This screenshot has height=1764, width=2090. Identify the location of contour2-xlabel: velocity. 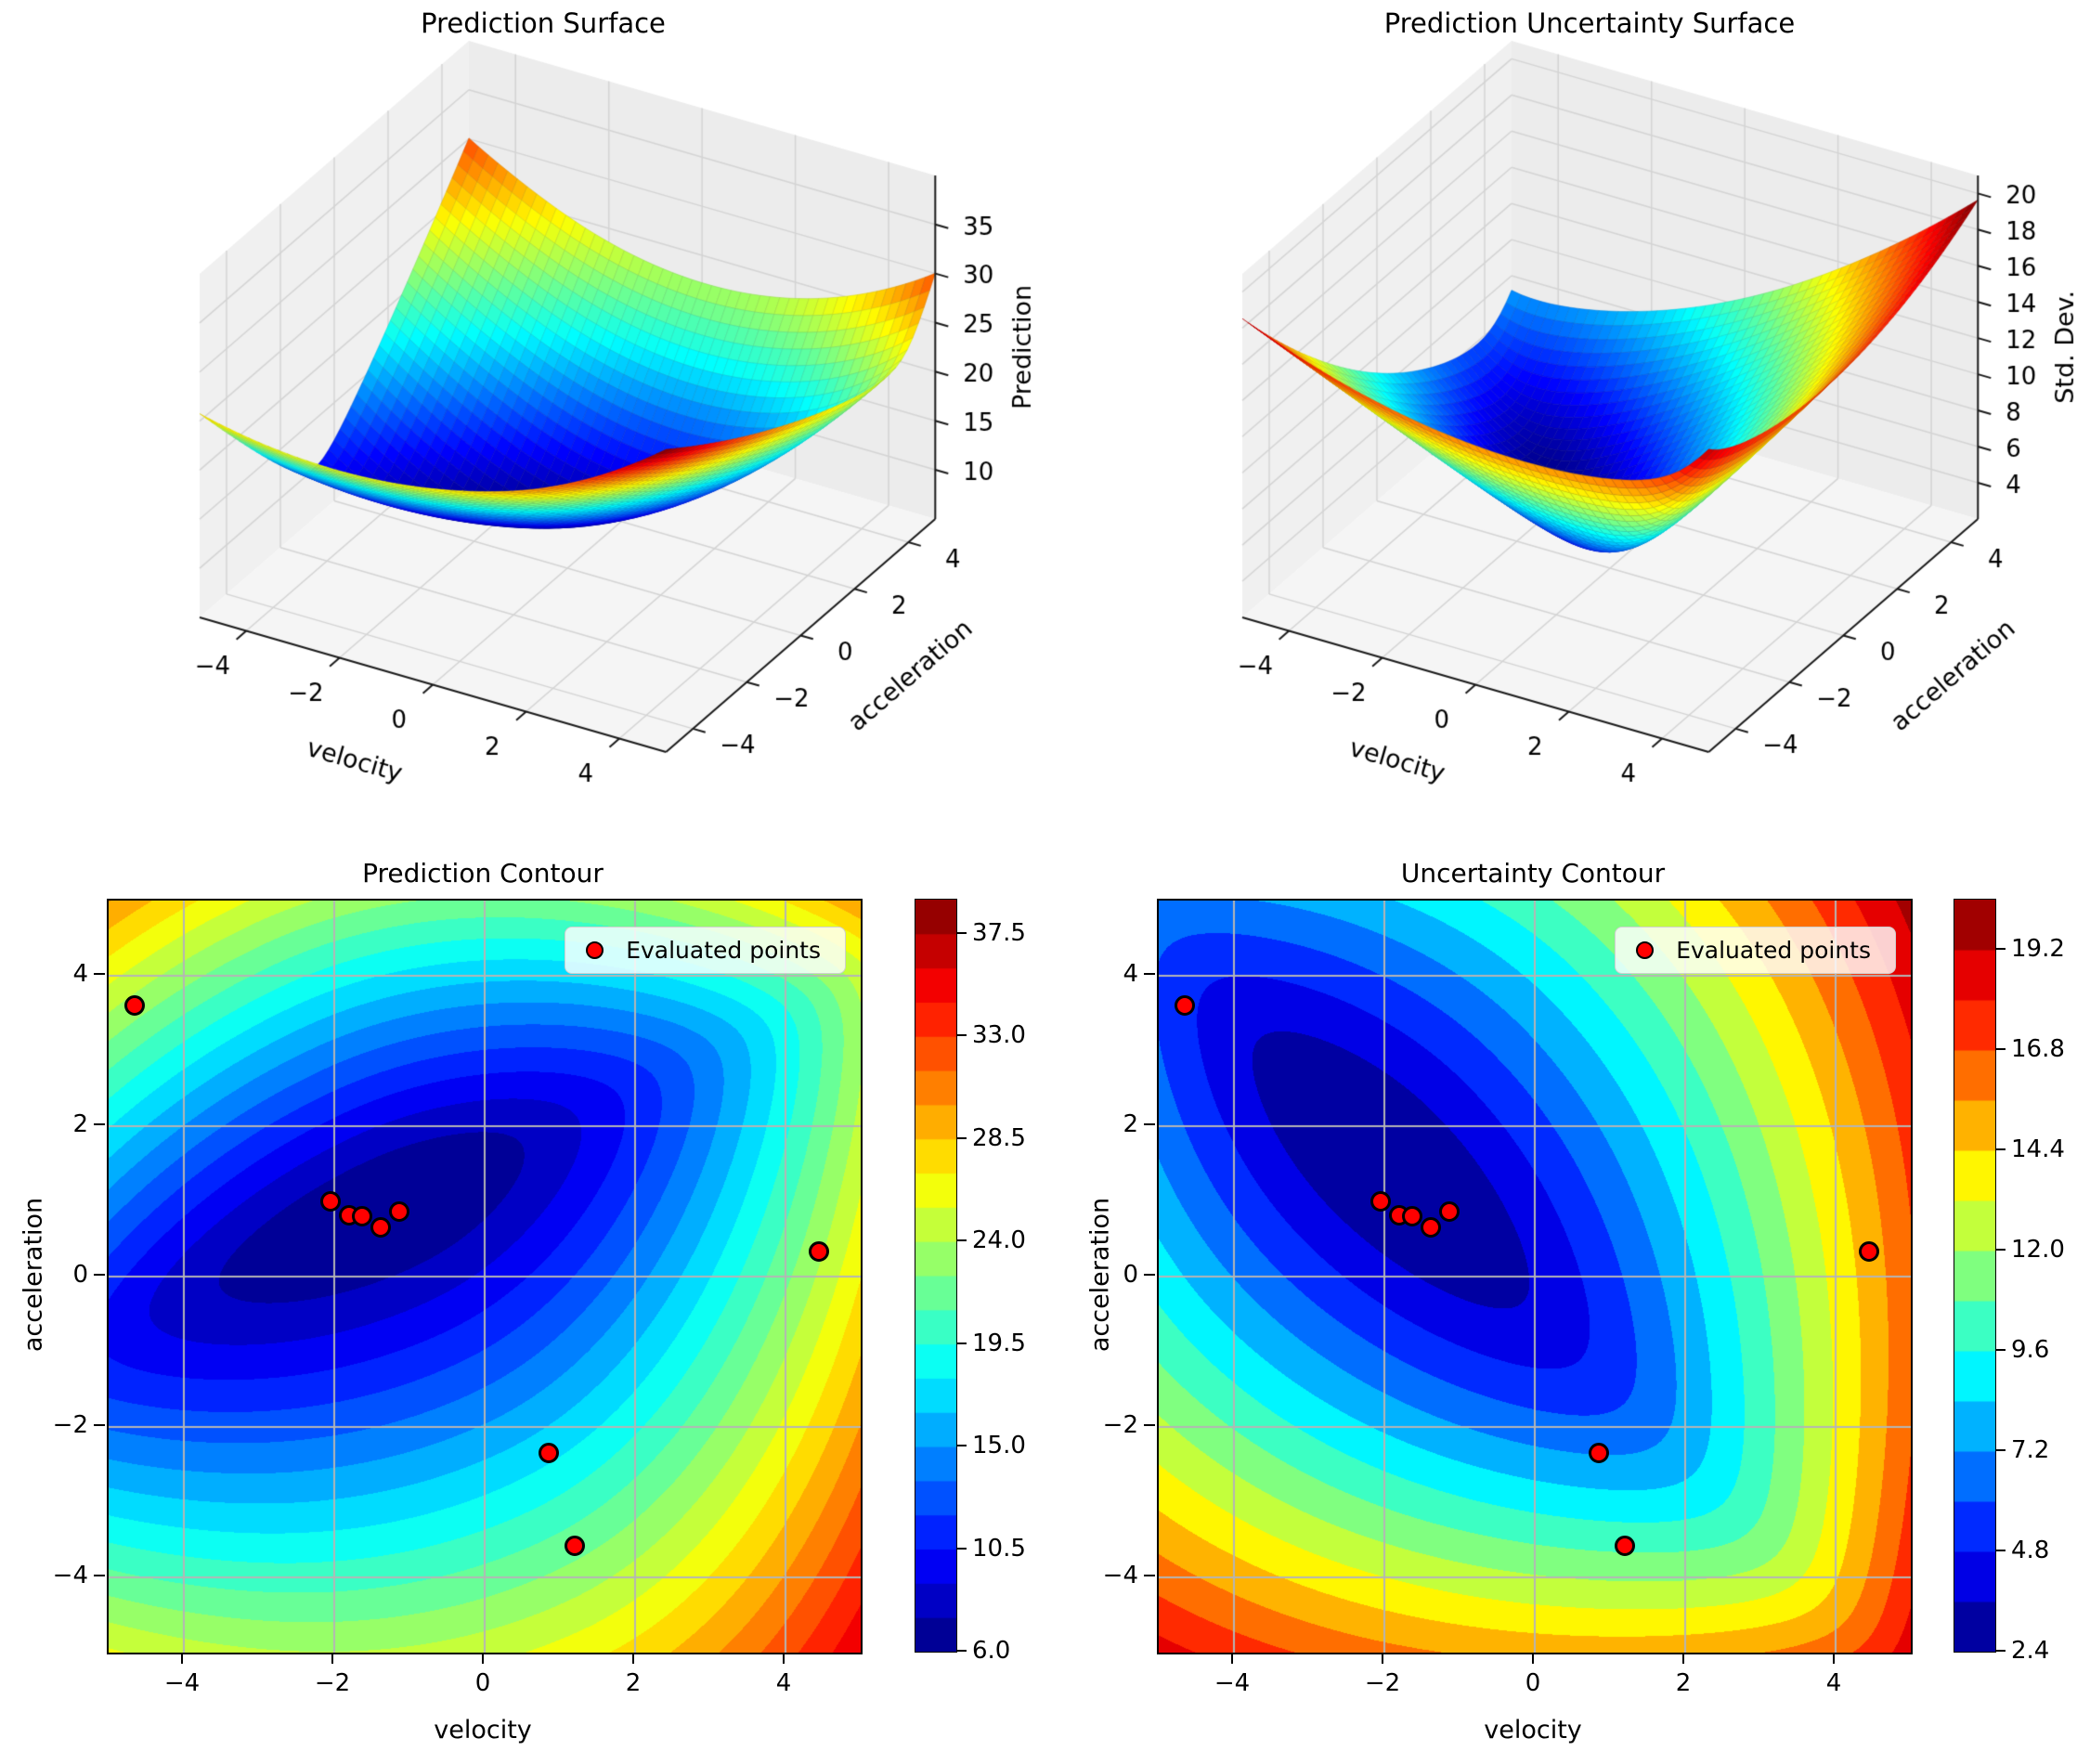
(1533, 1730).